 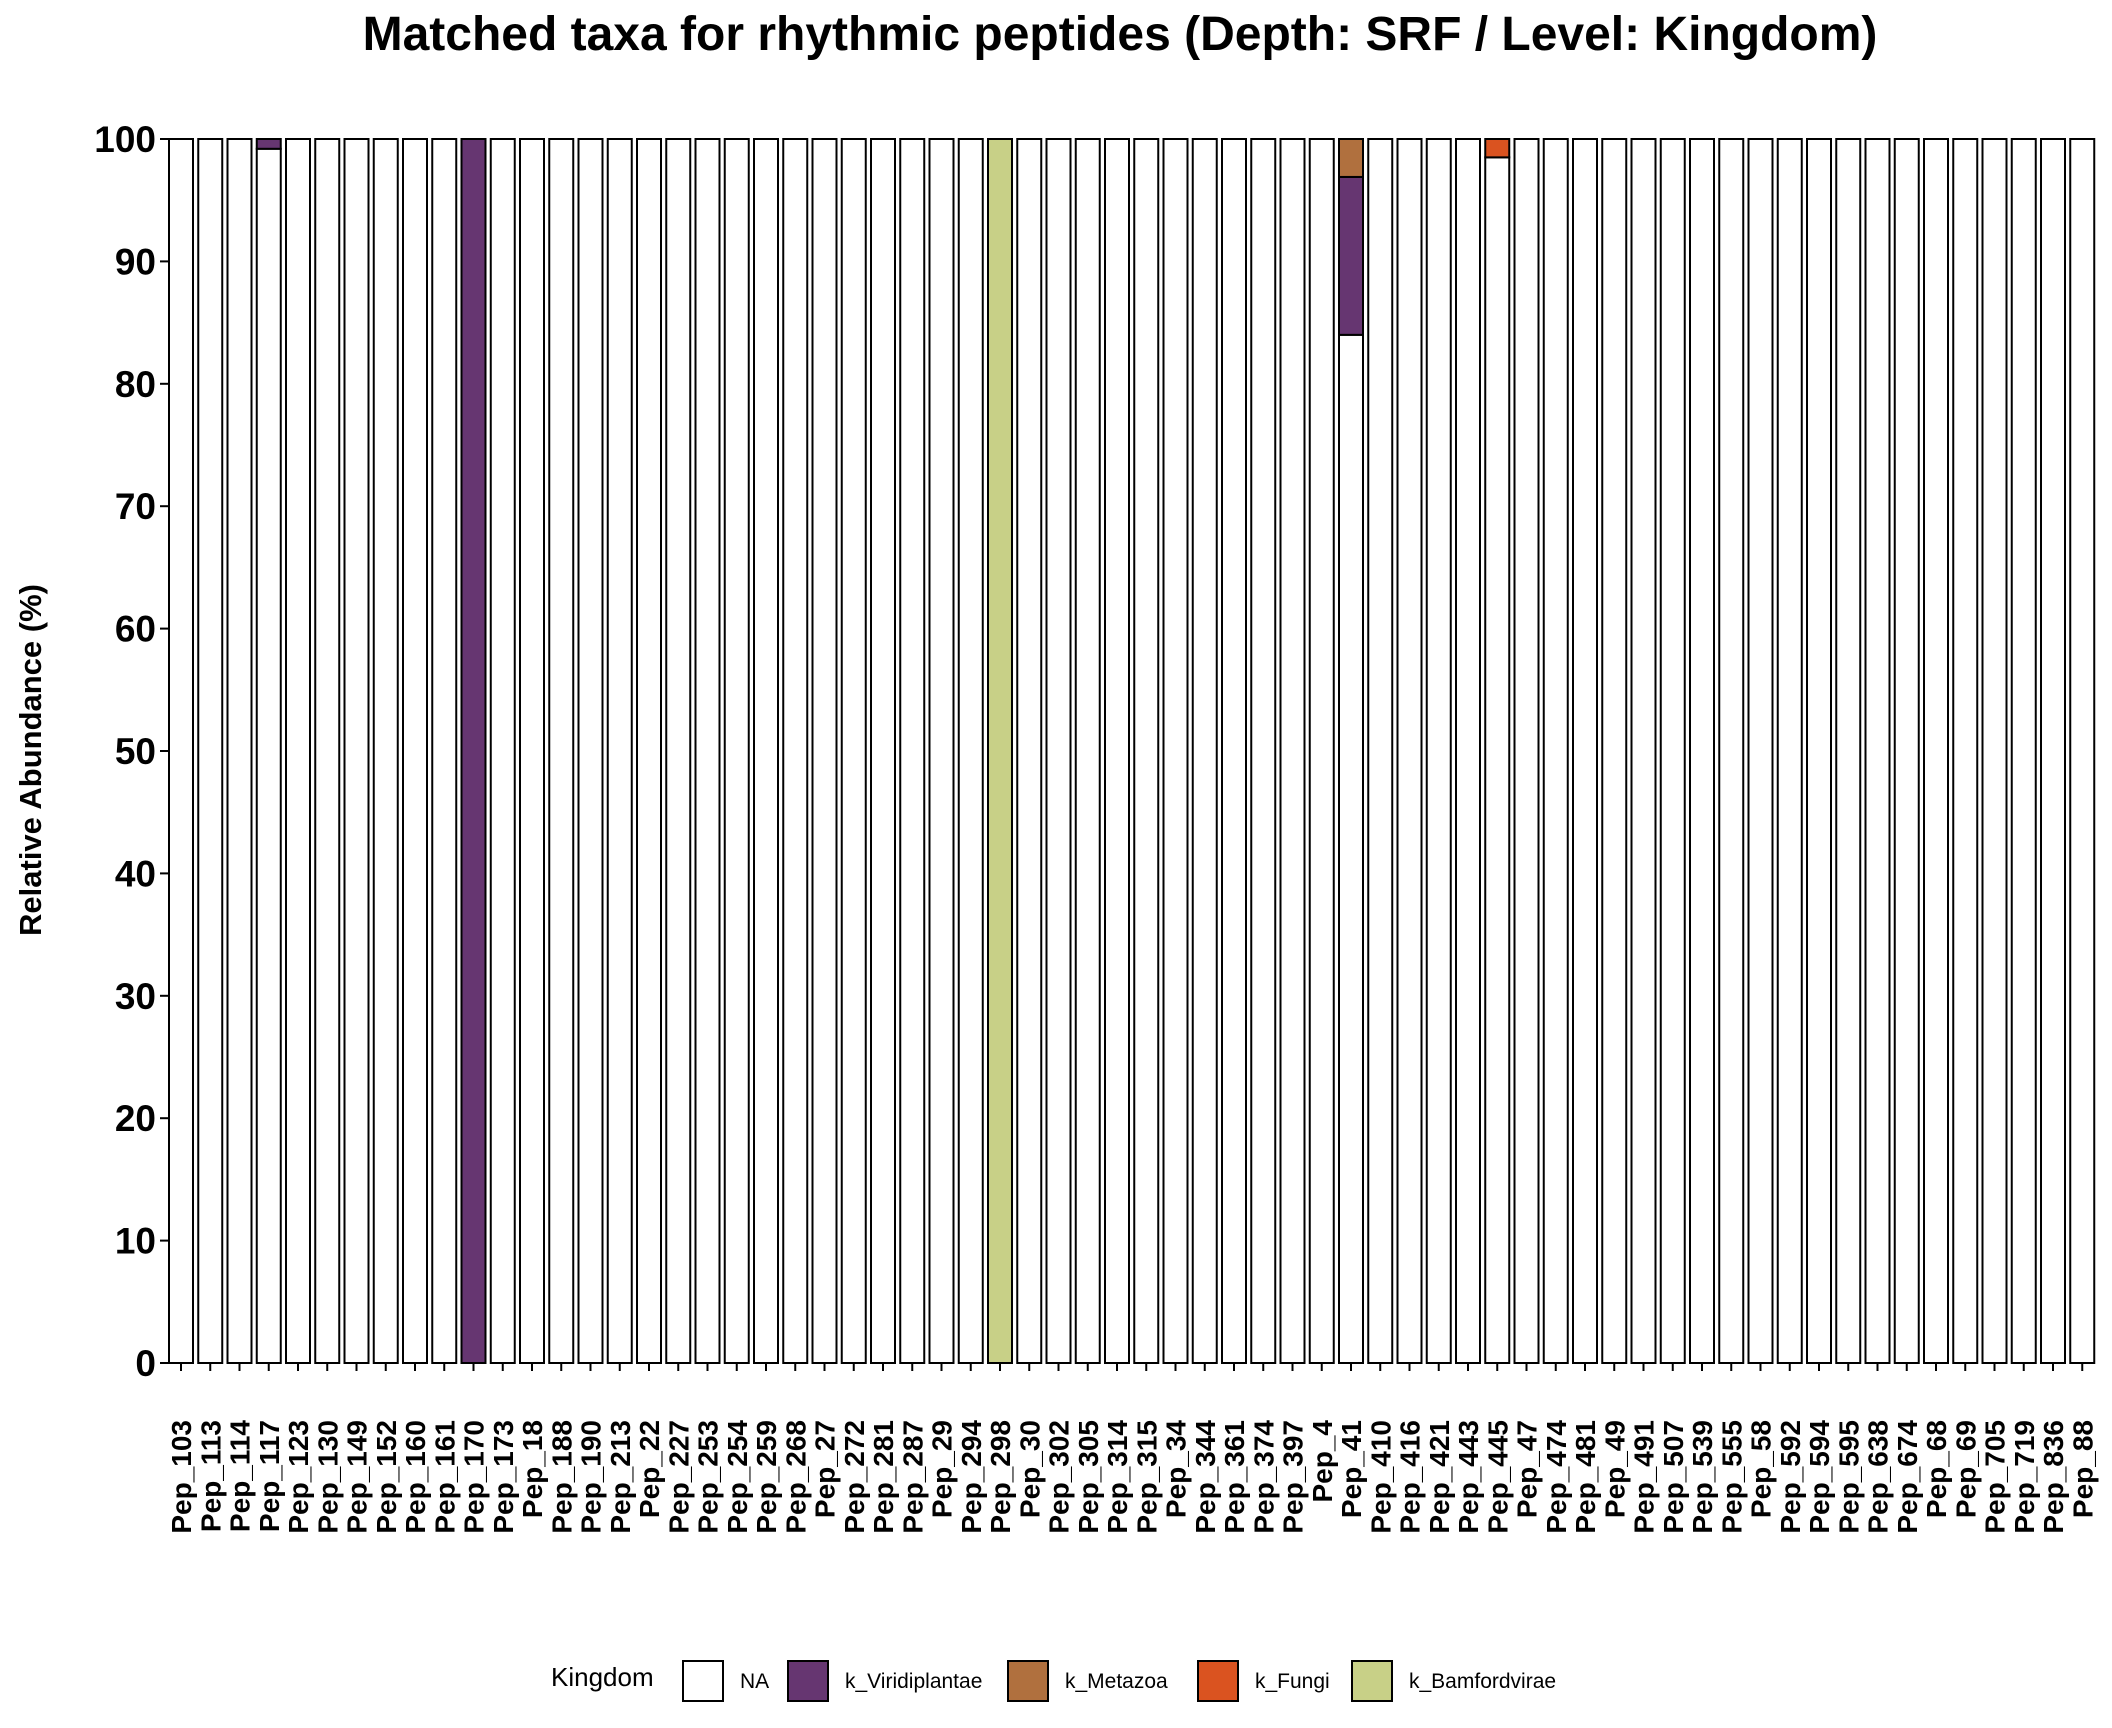 What do you see at coordinates (1848, 1477) in the screenshot?
I see `x-tick-label: Pep_595` at bounding box center [1848, 1477].